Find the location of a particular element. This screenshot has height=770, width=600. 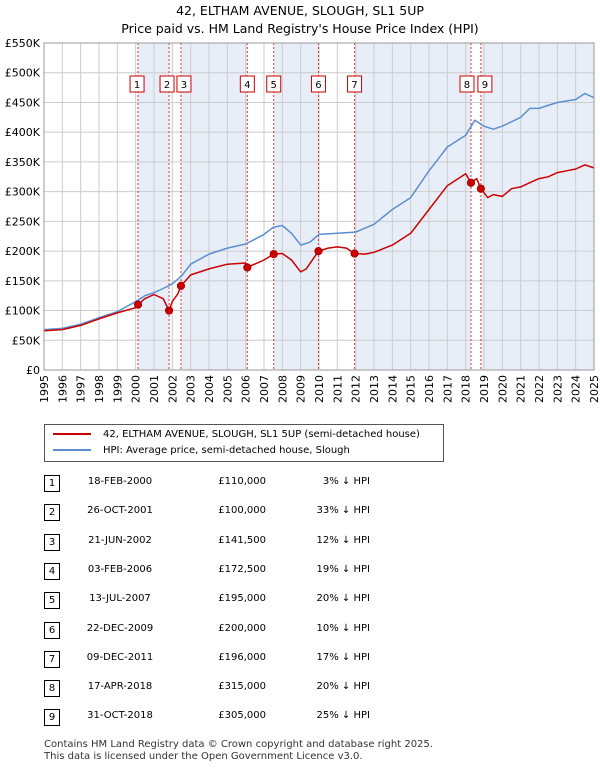

legend-swatch-hpi is located at coordinates (72, 450).